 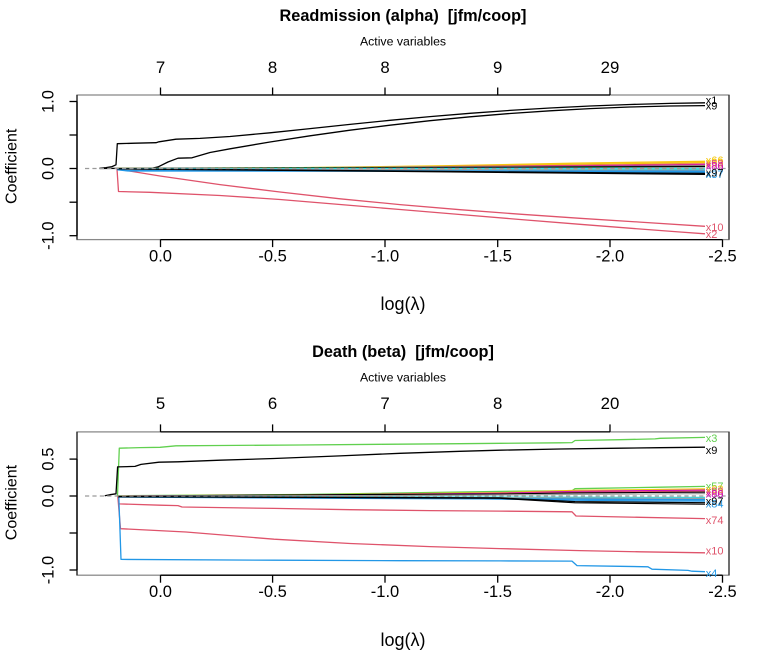 What do you see at coordinates (610, 403) in the screenshot?
I see `svg-text: 20` at bounding box center [610, 403].